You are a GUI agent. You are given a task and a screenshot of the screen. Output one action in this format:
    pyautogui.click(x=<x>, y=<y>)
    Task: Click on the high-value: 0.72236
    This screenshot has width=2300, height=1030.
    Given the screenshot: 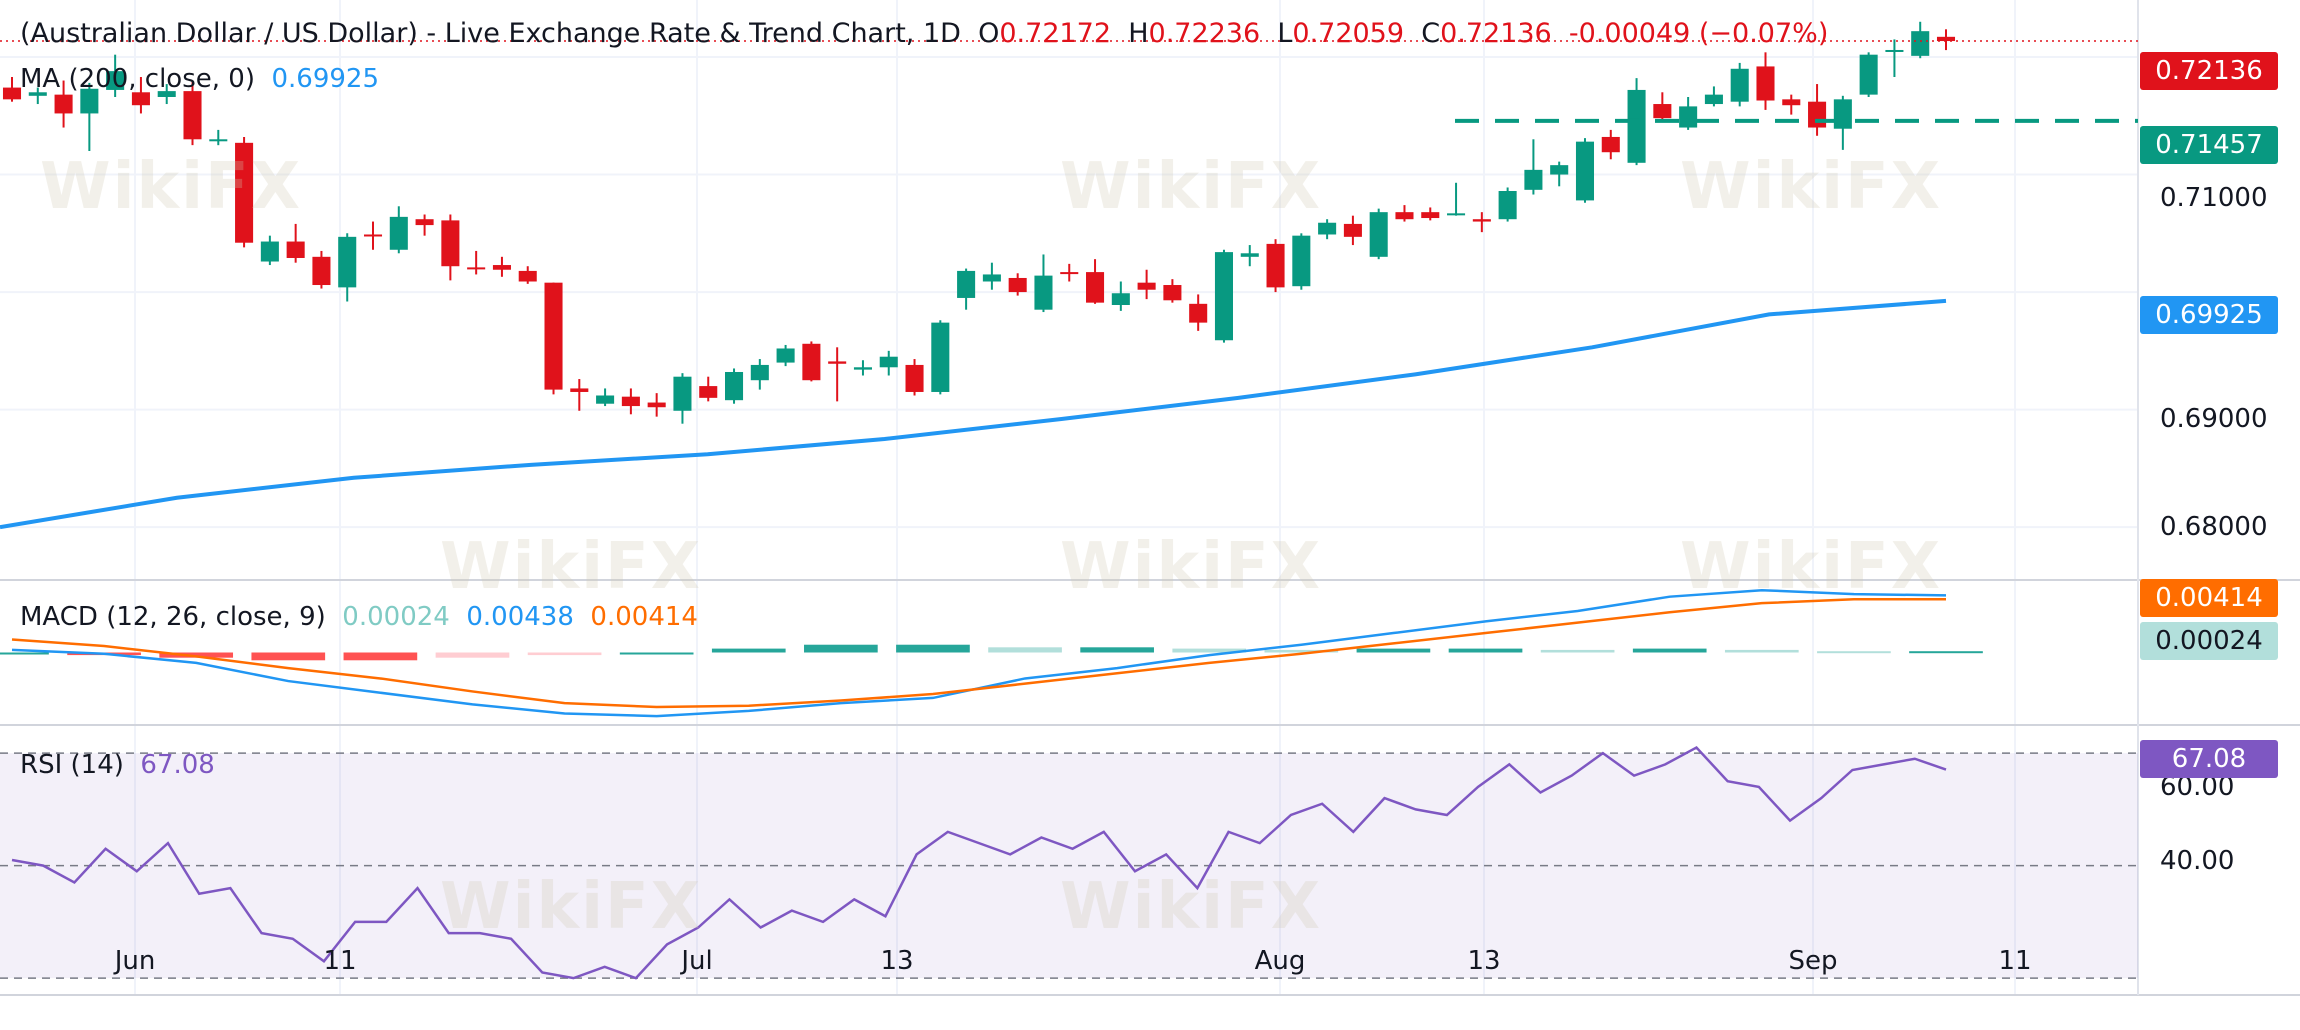 What is the action you would take?
    pyautogui.click(x=1204, y=33)
    